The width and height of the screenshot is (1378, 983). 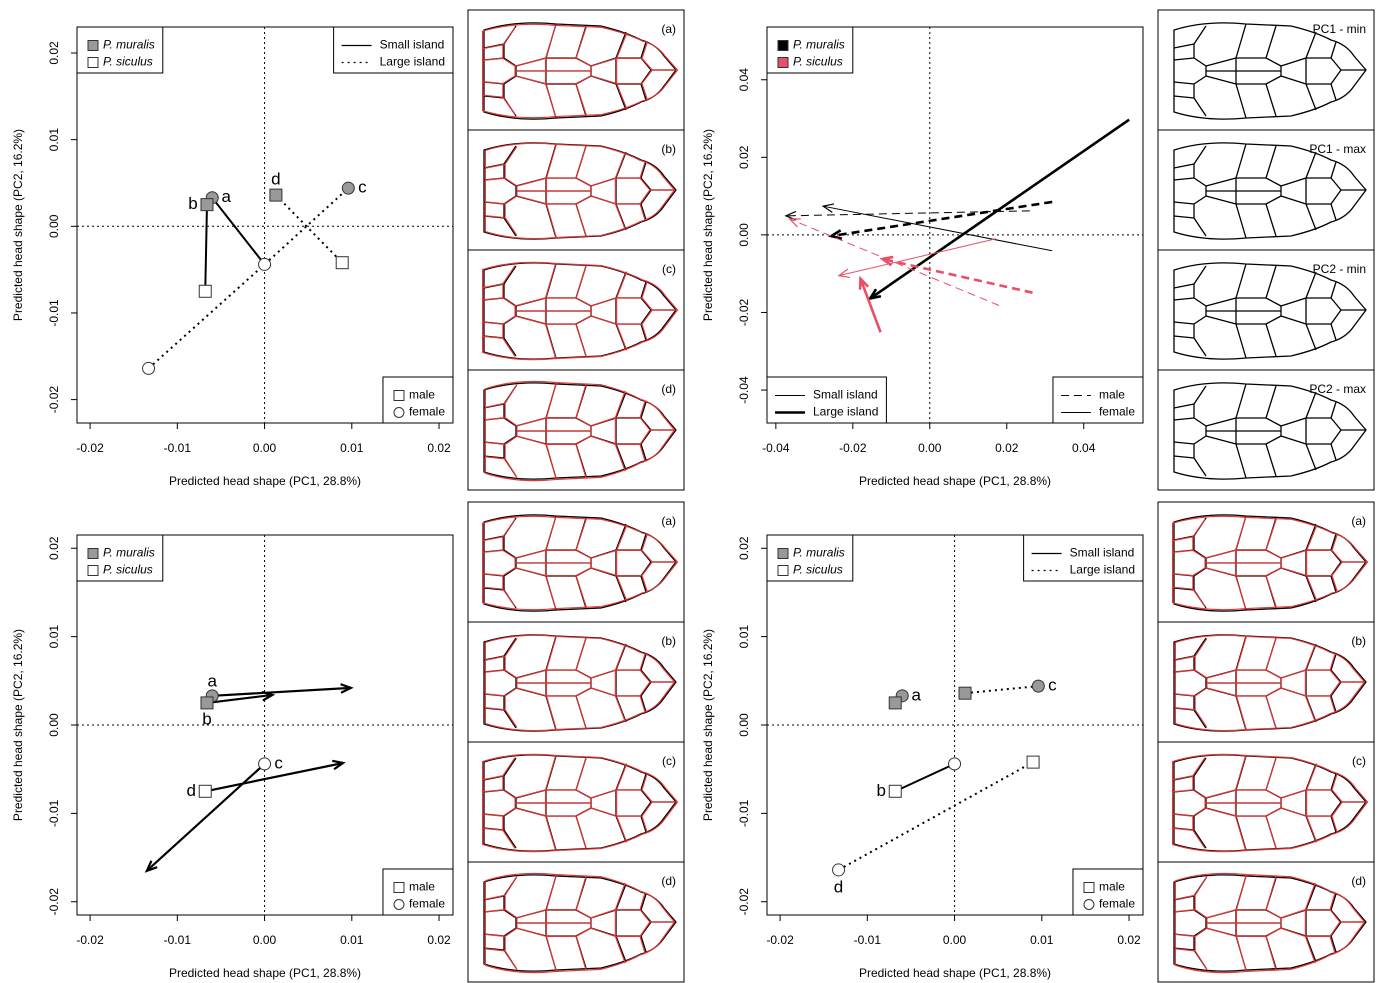 What do you see at coordinates (1117, 904) in the screenshot?
I see `legend-label: female` at bounding box center [1117, 904].